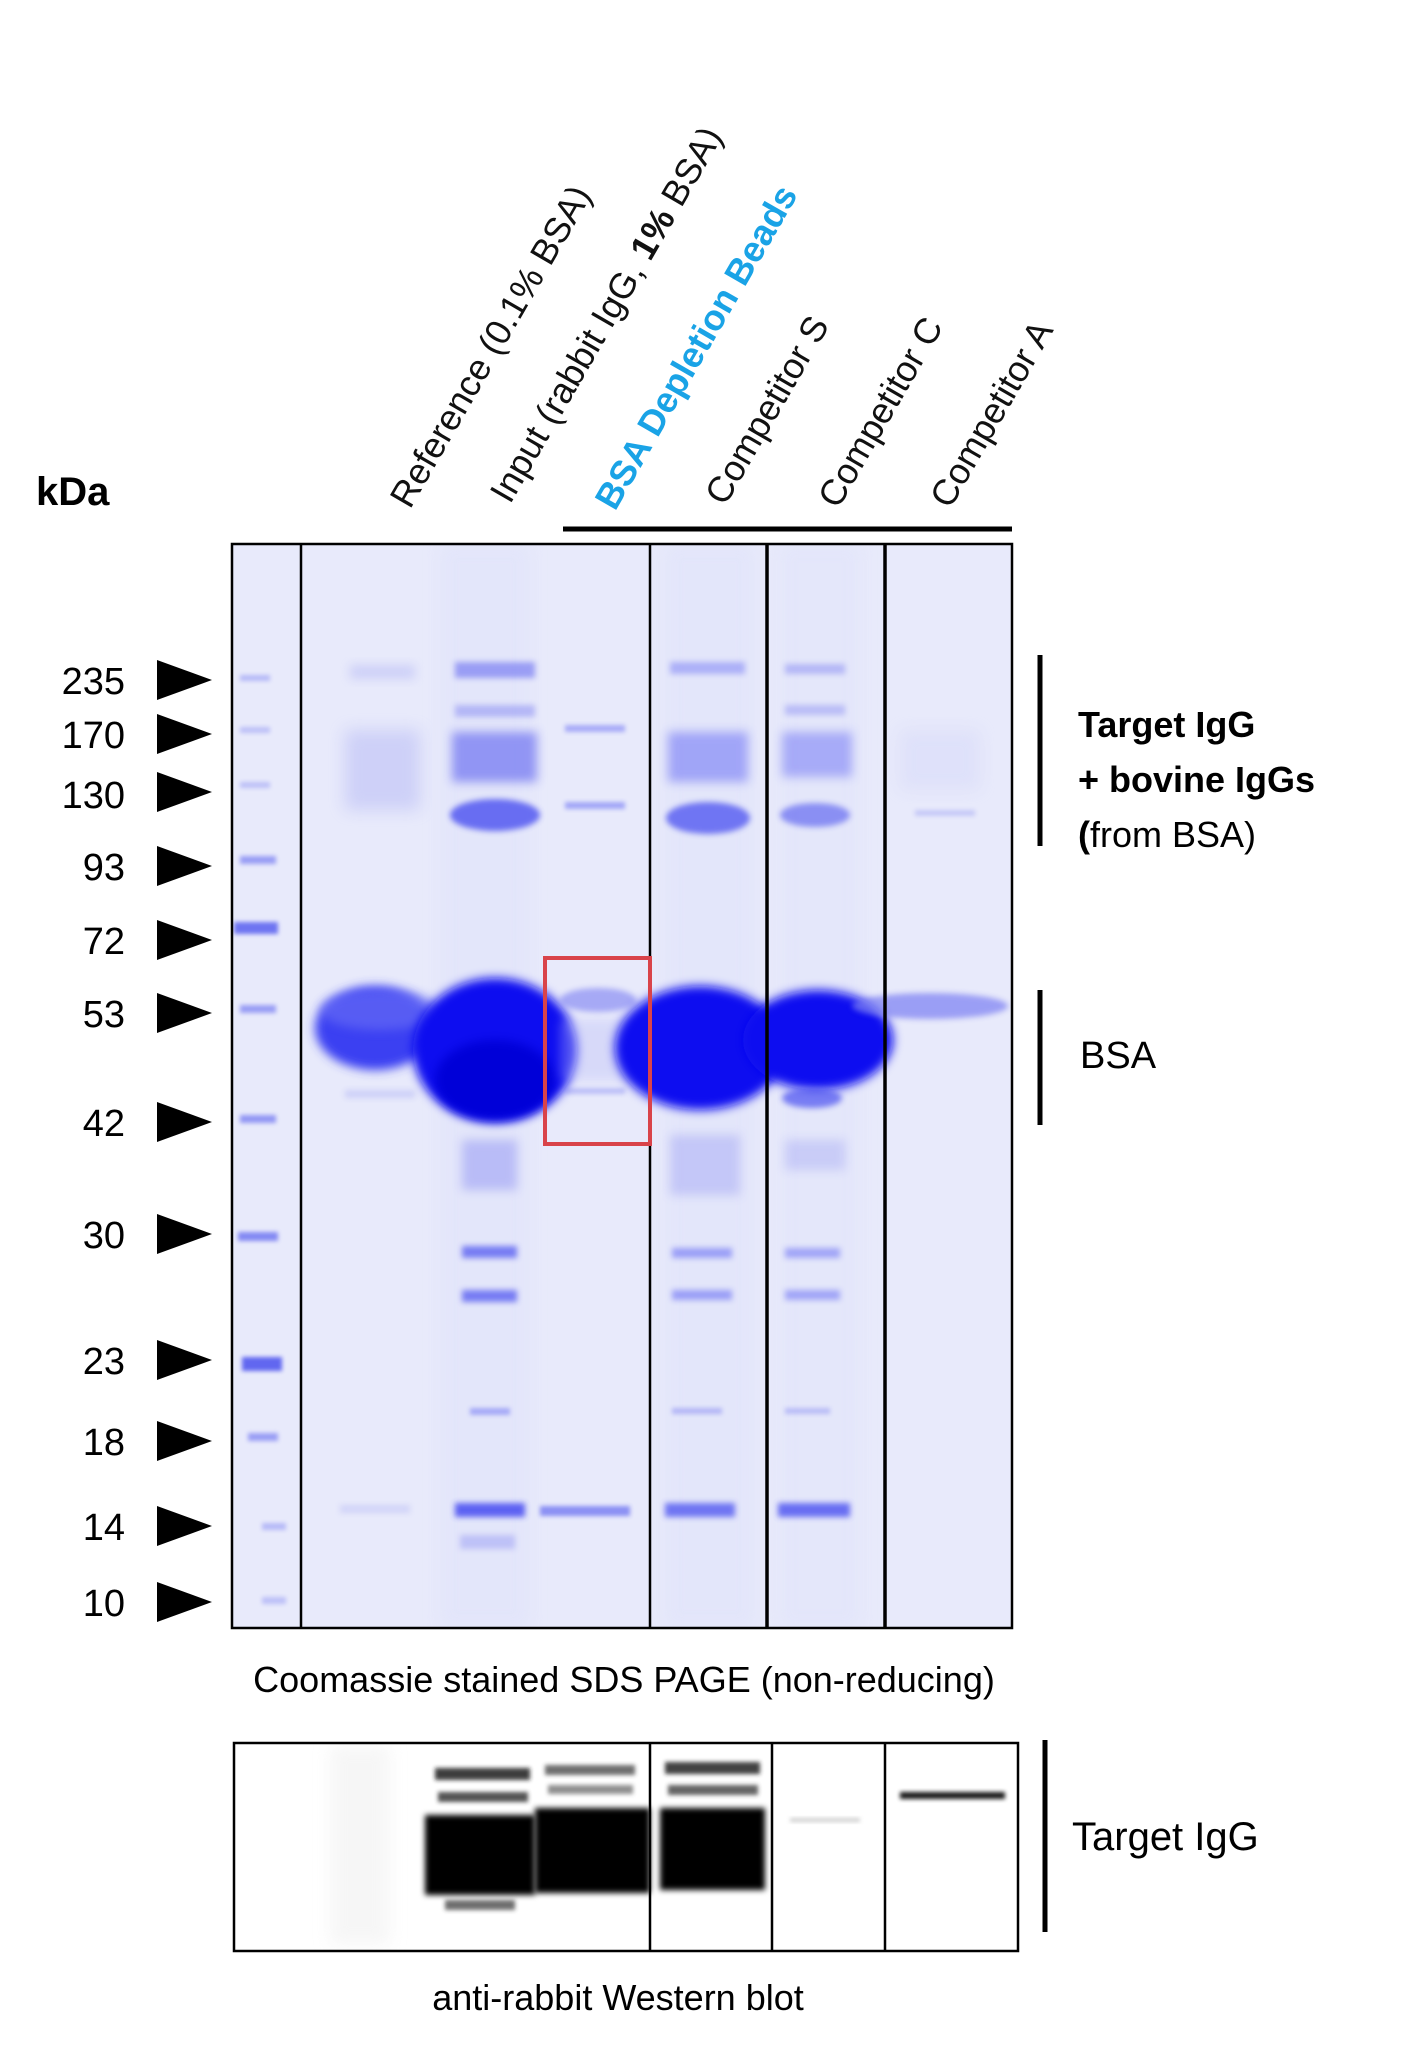 Image resolution: width=1403 pixels, height=2066 pixels. Describe the element at coordinates (147, 1235) in the screenshot. I see `marker-30: 30` at that location.